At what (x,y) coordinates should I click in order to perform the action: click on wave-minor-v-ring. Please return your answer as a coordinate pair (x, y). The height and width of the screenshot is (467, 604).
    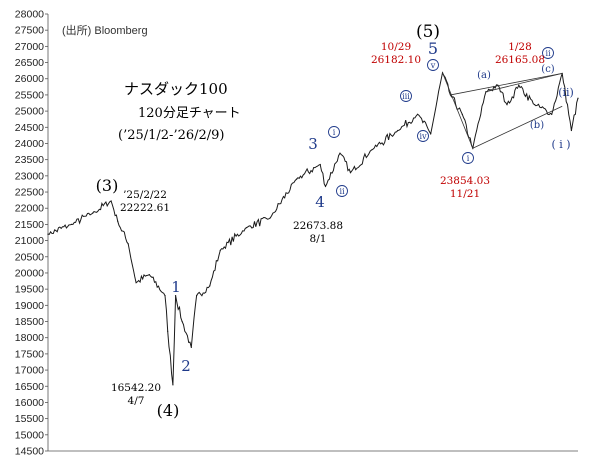
    Looking at the image, I should click on (433, 65).